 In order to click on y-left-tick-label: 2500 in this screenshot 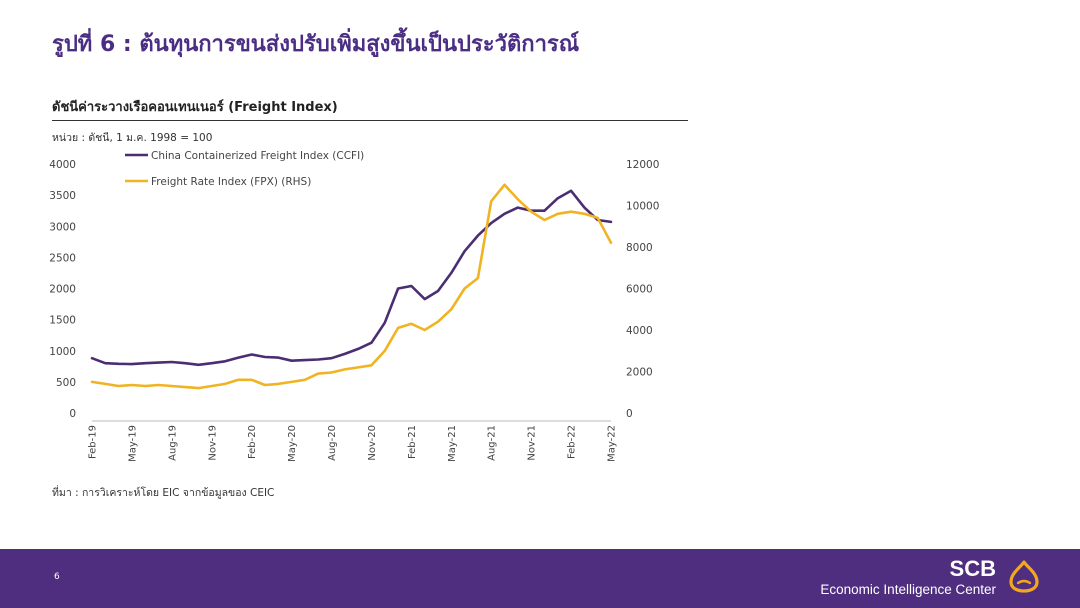, I will do `click(62, 258)`.